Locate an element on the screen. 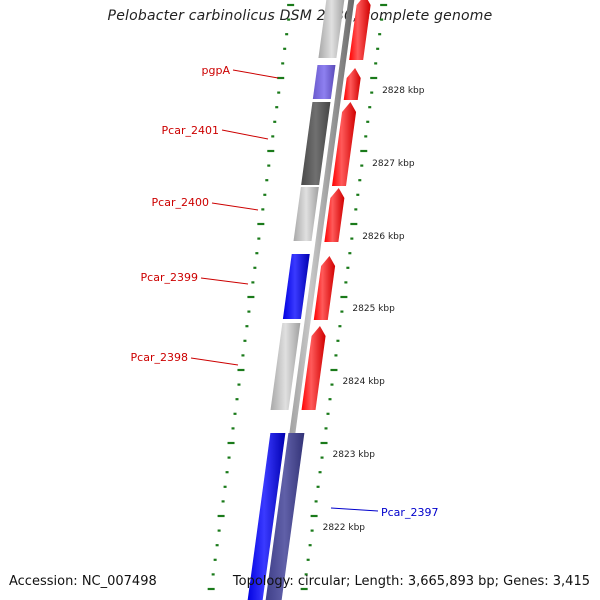  gene-label: Pcar_2399 is located at coordinates (169, 277).